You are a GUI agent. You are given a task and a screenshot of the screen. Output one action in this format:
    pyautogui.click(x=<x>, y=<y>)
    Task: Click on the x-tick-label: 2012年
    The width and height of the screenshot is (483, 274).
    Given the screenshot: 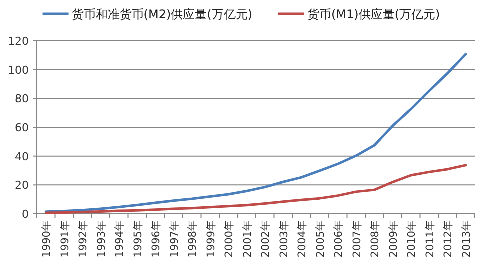 What is the action you would take?
    pyautogui.click(x=448, y=239)
    